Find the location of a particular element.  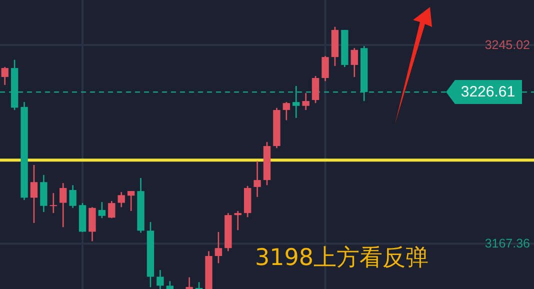

annotation: 3198上方看反弹 is located at coordinates (342, 258).